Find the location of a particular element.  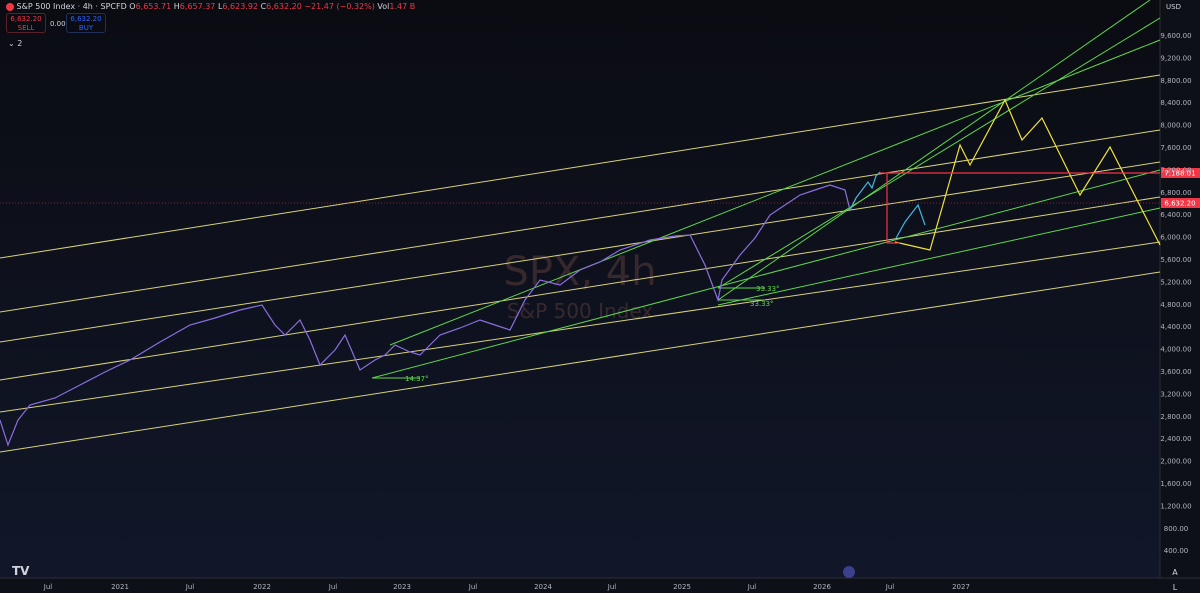

time-tick-label: 2026 is located at coordinates (822, 587).